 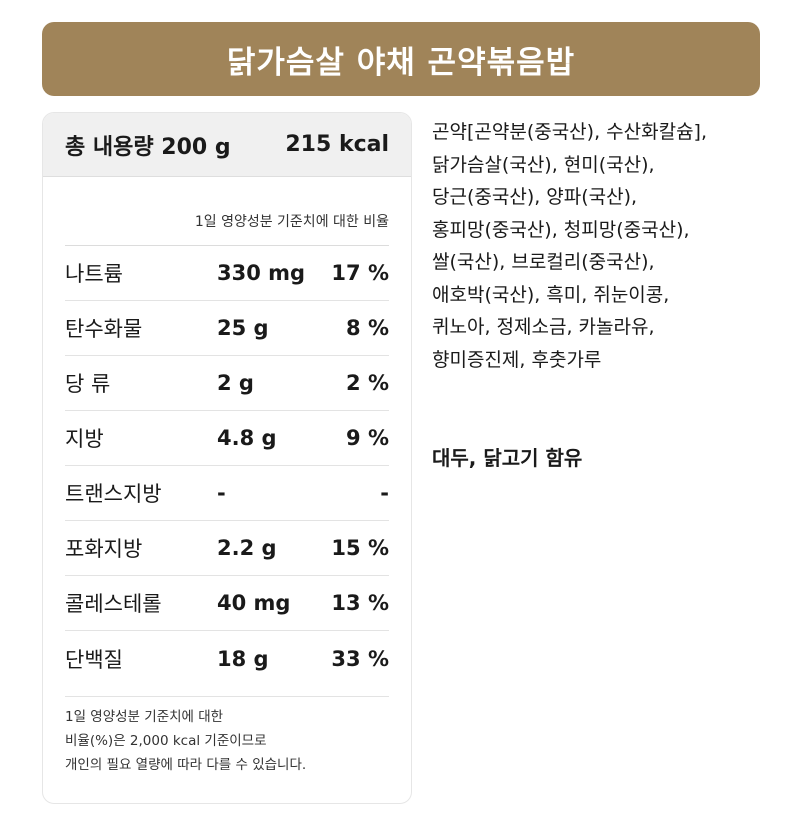 I want to click on total-content-label: 총 내용량 200 g, so click(x=148, y=147).